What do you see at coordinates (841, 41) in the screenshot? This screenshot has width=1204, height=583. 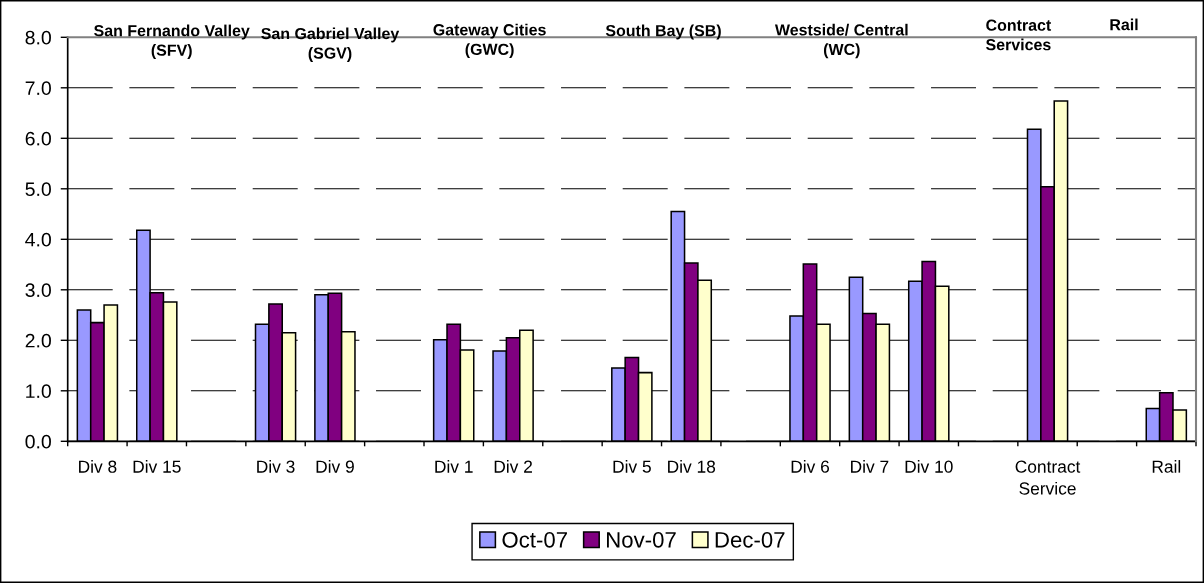 I see `annotation: Westside/ Central (WC)` at bounding box center [841, 41].